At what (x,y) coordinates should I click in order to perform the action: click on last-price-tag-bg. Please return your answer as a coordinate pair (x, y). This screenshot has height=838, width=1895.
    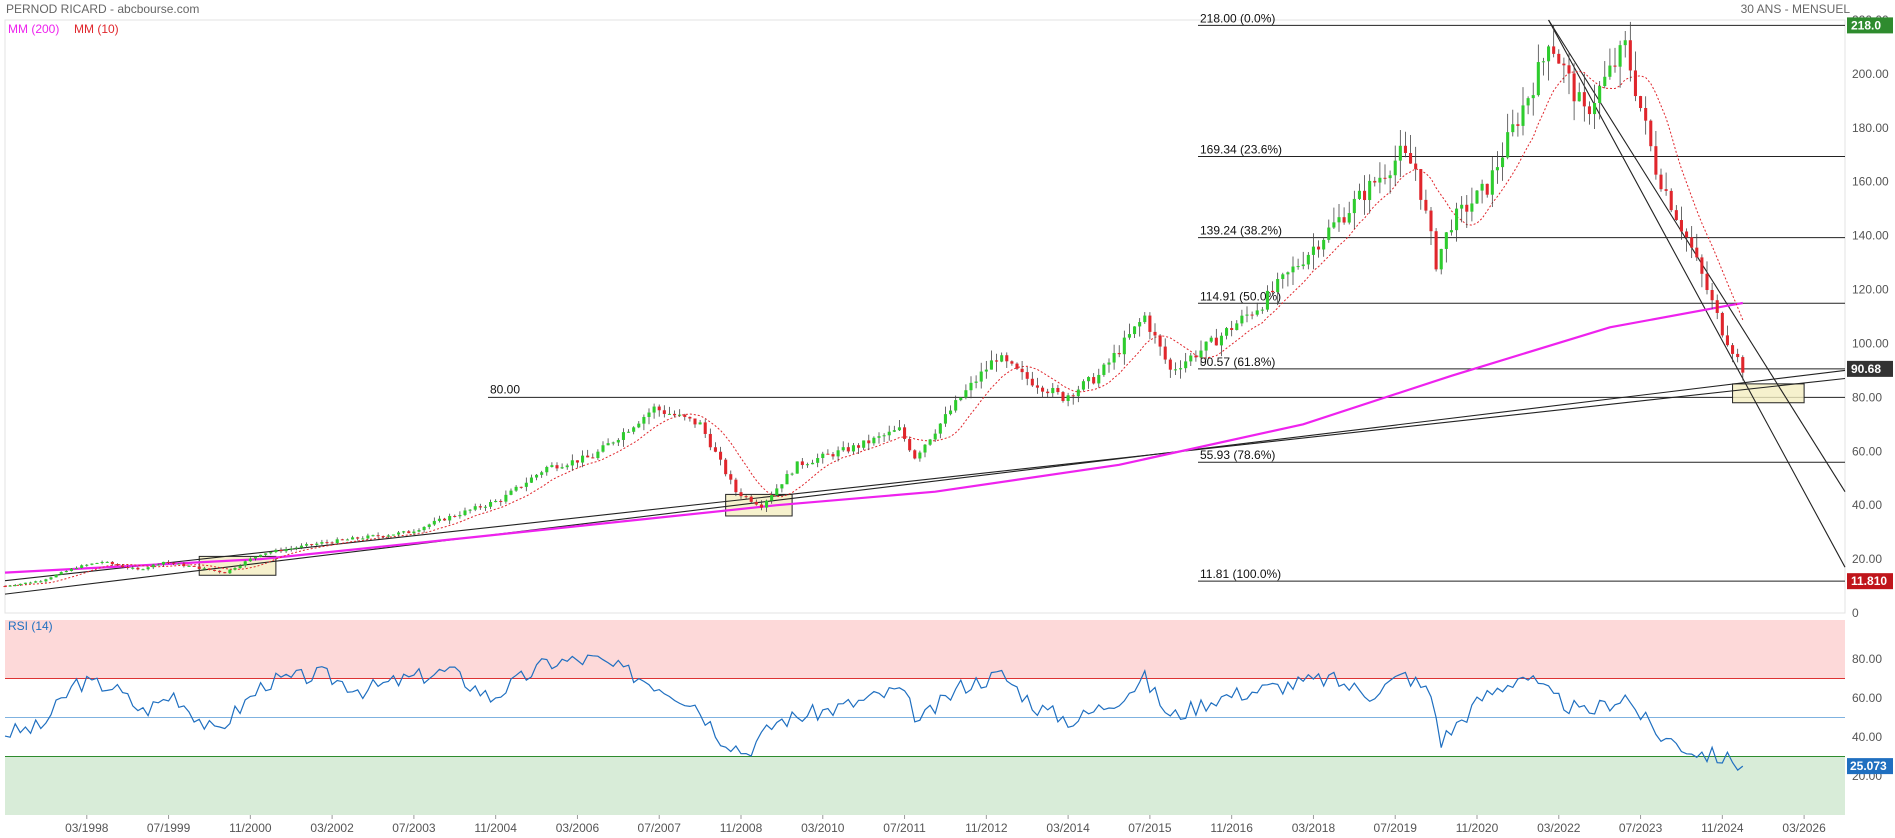
    Looking at the image, I should click on (1870, 368).